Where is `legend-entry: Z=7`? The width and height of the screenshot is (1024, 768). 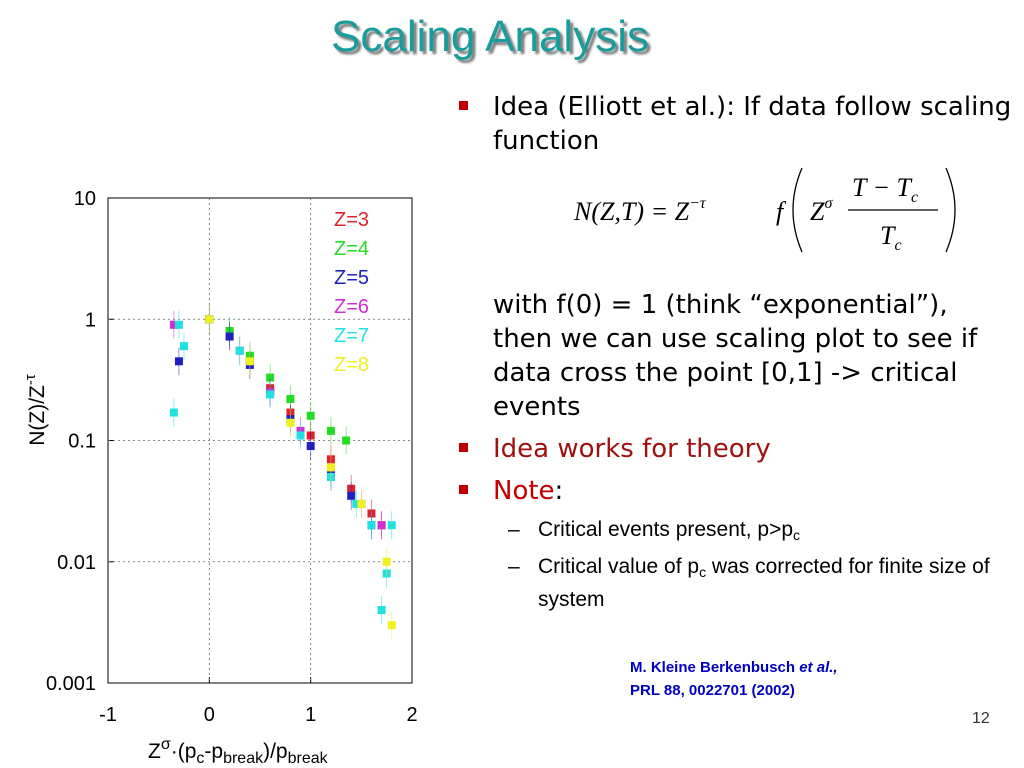 legend-entry: Z=7 is located at coordinates (351, 336).